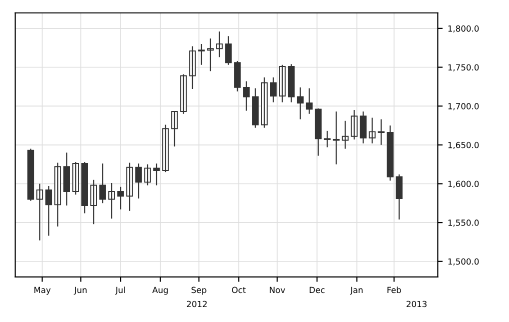 This screenshot has height=322, width=509. What do you see at coordinates (463, 146) in the screenshot?
I see `y-tick-label: 1,650.0` at bounding box center [463, 146].